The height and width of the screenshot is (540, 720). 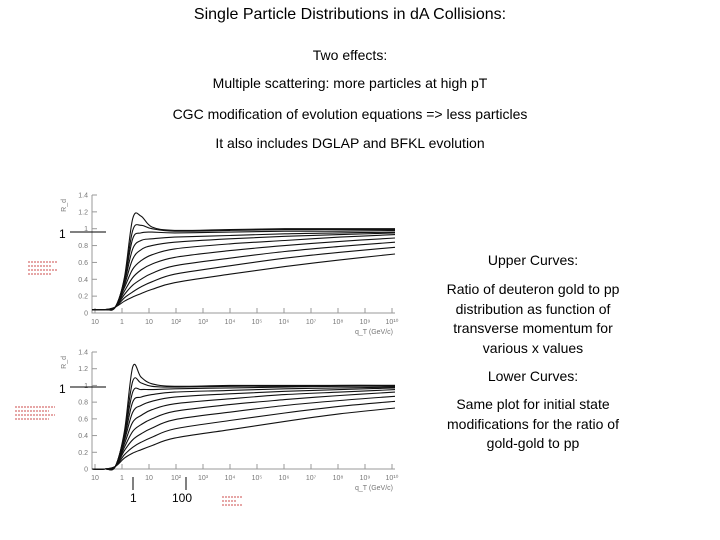 What do you see at coordinates (62, 234) in the screenshot?
I see `marker-one-upper: 1` at bounding box center [62, 234].